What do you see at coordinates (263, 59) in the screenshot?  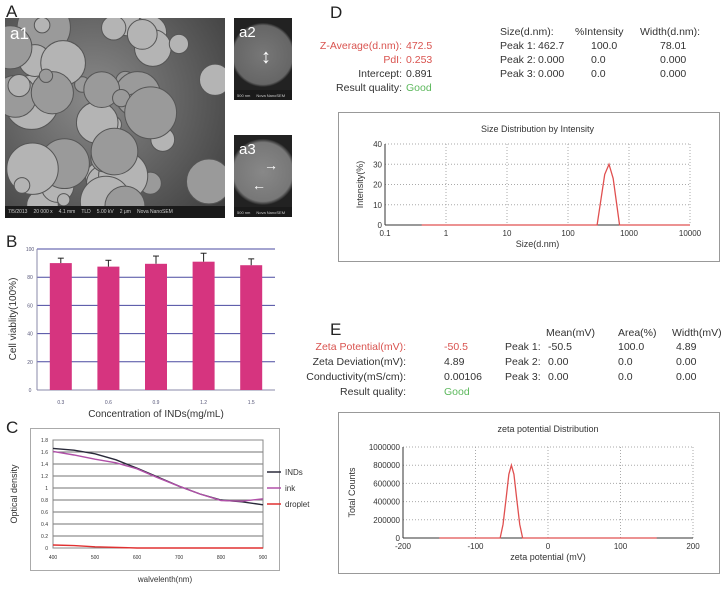 I see `sem-image-a2: a2 ↕ 500 nm Nova NanoSEM` at bounding box center [263, 59].